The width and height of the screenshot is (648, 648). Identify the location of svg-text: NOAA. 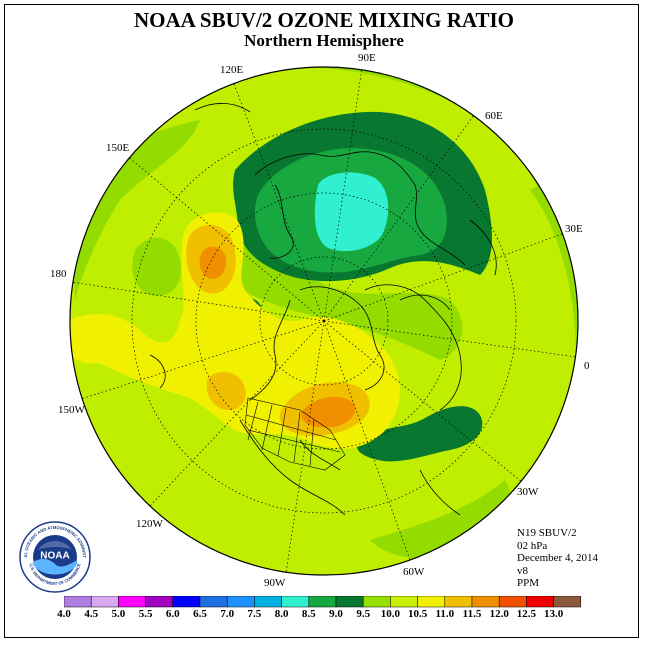
(54, 556).